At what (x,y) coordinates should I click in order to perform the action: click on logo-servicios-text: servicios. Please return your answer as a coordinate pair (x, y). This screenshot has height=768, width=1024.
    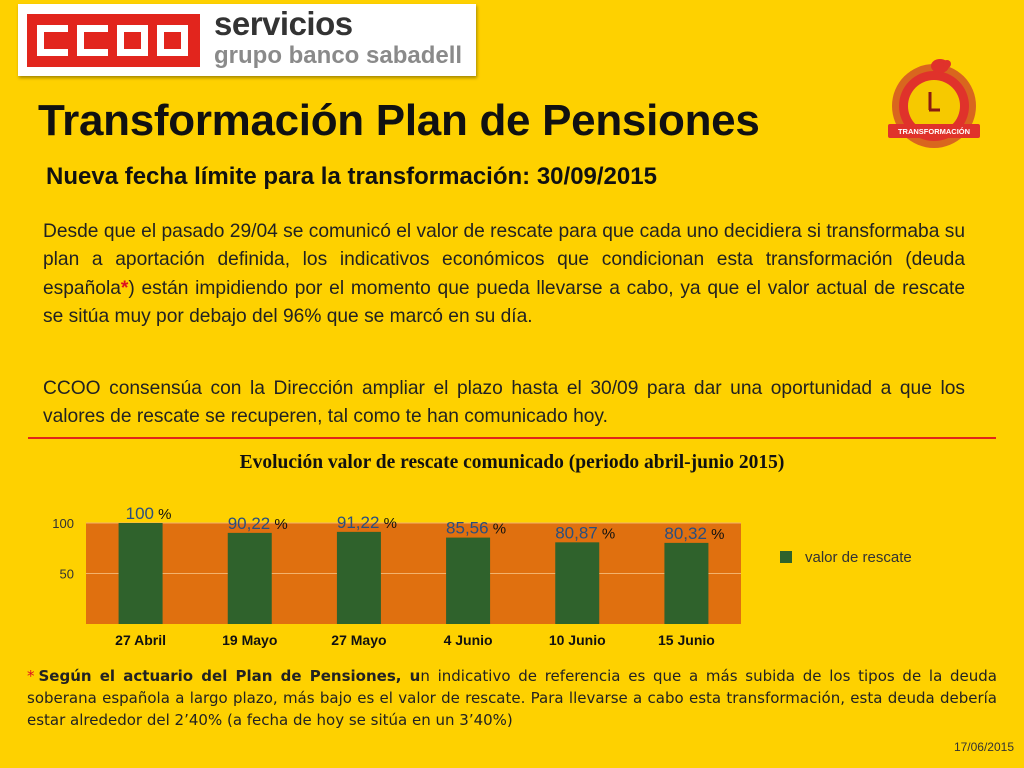
    Looking at the image, I should click on (283, 23).